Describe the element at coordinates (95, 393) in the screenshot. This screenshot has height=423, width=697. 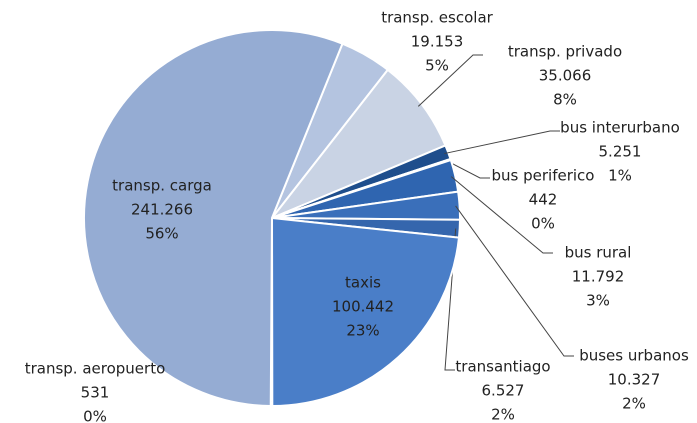
I see `slice-value: 531` at that location.